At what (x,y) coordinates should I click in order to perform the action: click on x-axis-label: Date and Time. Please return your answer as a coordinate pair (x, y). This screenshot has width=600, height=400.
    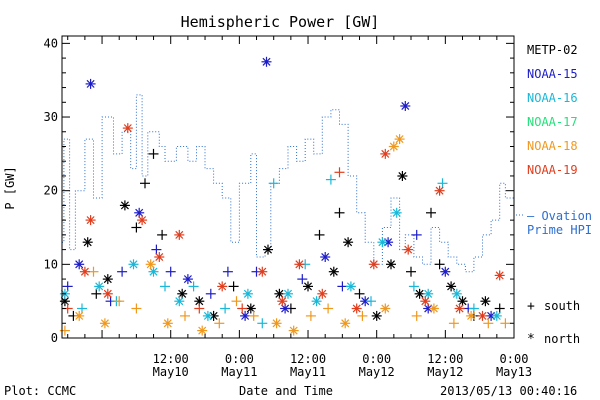
    Looking at the image, I should click on (286, 391).